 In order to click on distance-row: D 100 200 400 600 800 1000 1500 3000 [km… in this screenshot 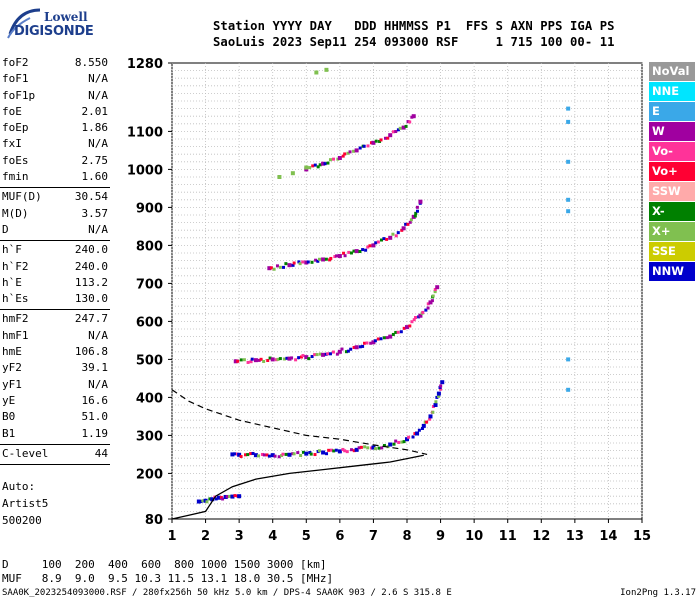, I will do `click(164, 564)`.